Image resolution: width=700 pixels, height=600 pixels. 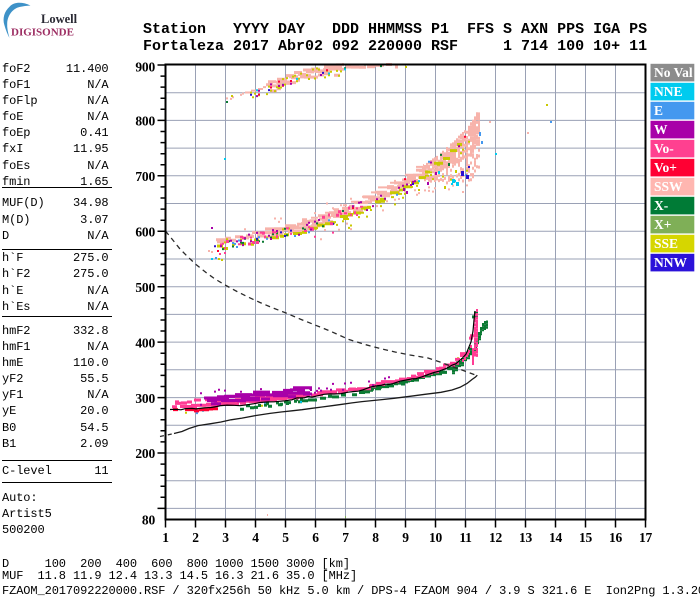 What do you see at coordinates (195, 537) in the screenshot?
I see `svg-text: 2` at bounding box center [195, 537].